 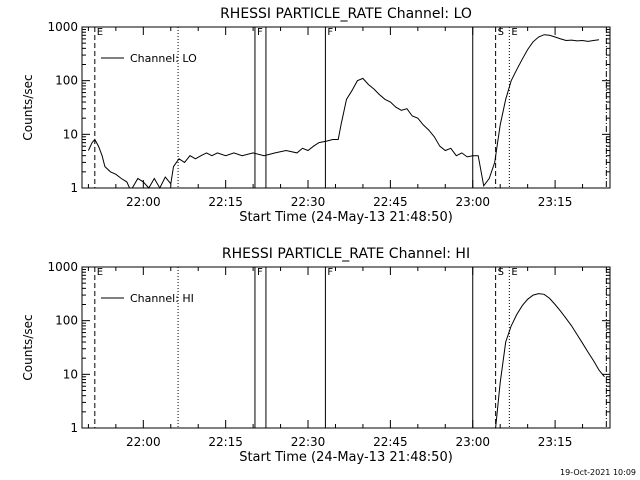 I want to click on legend-label: Channel: LO, so click(x=163, y=58).